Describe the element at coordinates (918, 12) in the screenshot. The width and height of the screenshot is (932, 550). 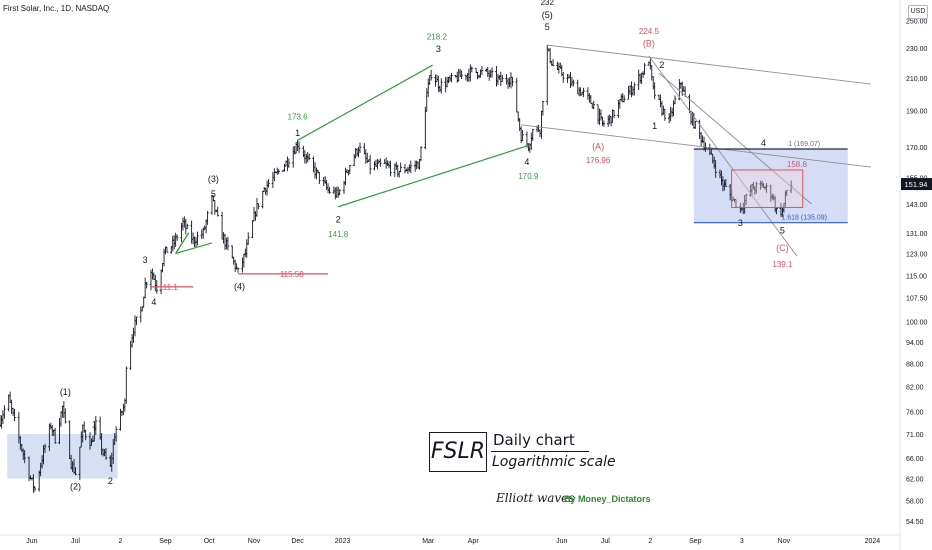
I see `currency-button: USD` at that location.